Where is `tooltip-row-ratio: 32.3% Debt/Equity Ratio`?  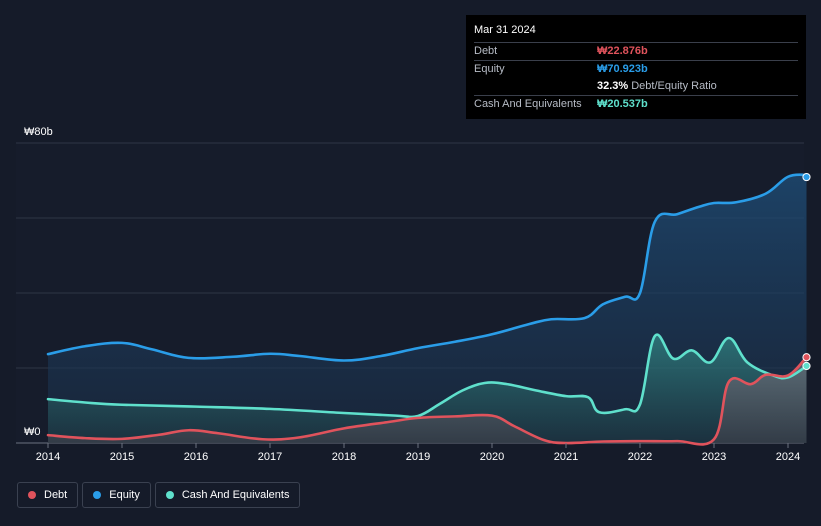 tooltip-row-ratio: 32.3% Debt/Equity Ratio is located at coordinates (636, 86).